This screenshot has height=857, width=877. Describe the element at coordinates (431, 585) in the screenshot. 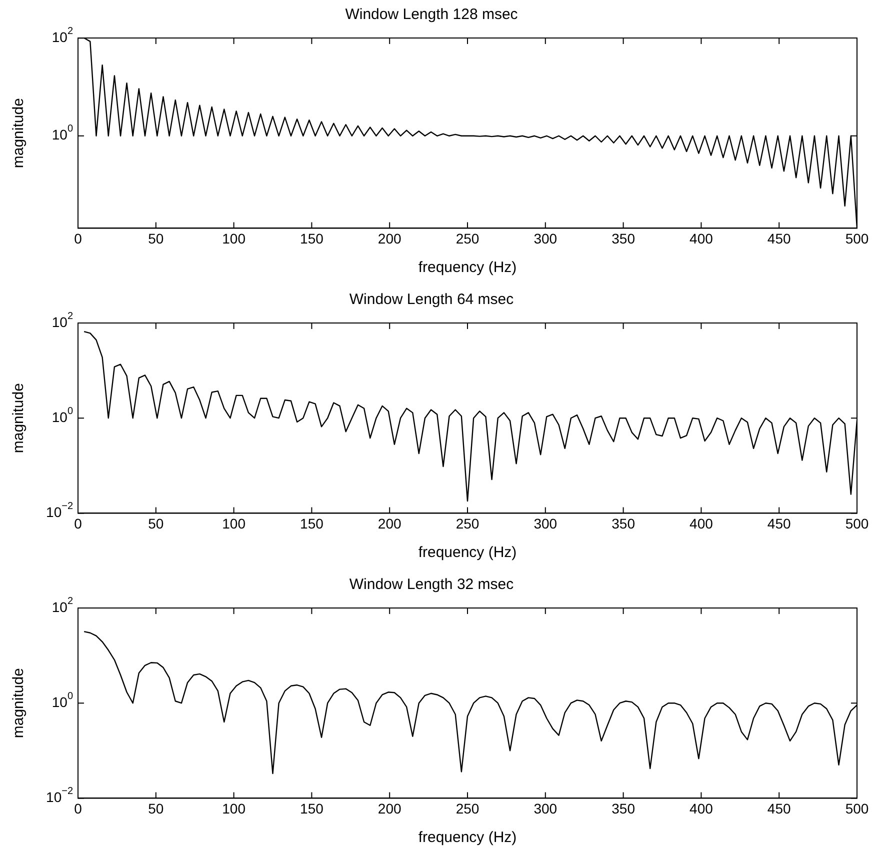

I see `chart-title: Window Length 32 msec` at that location.